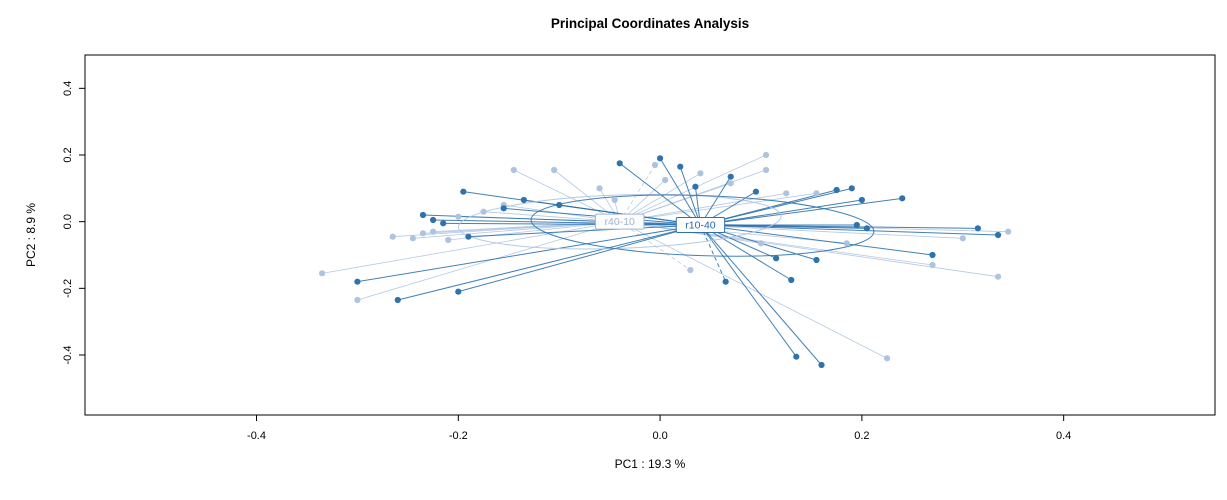 The image size is (1227, 500). What do you see at coordinates (650, 23) in the screenshot?
I see `chart-title: Principal Coordinates Analysis` at bounding box center [650, 23].